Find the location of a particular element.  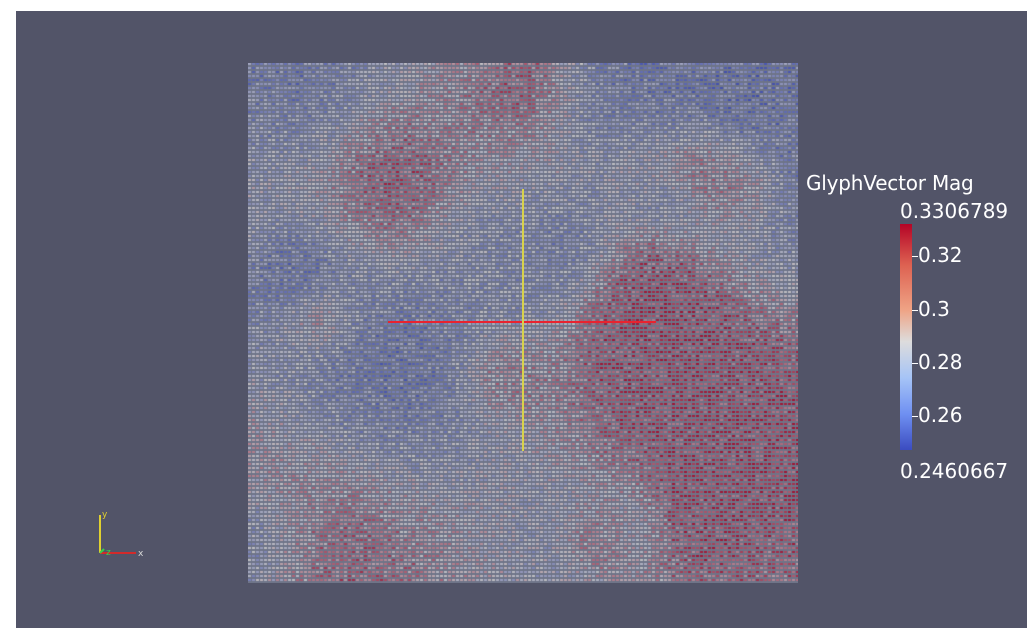

orientation-y-label: y is located at coordinates (105, 515).